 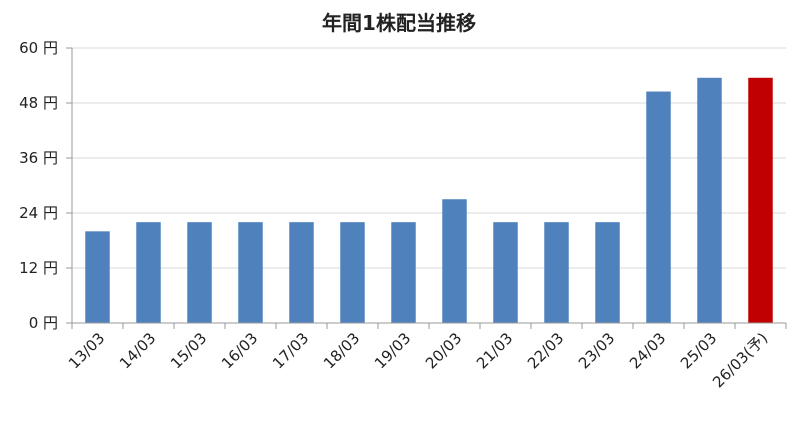 What do you see at coordinates (698, 350) in the screenshot?
I see `x-tick-label: 25/03` at bounding box center [698, 350].